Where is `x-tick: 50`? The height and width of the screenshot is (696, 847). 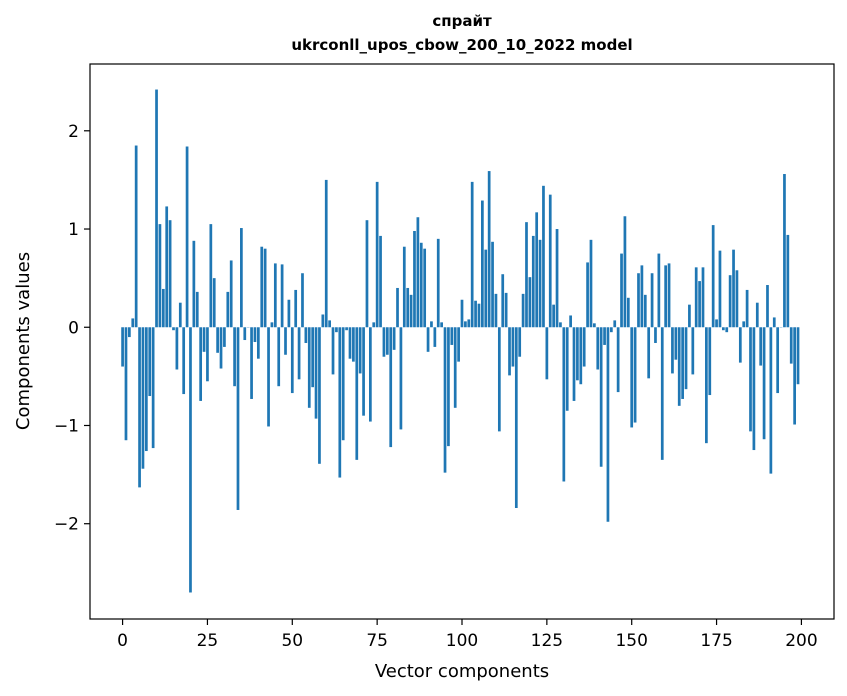
x-tick: 50 is located at coordinates (292, 635).